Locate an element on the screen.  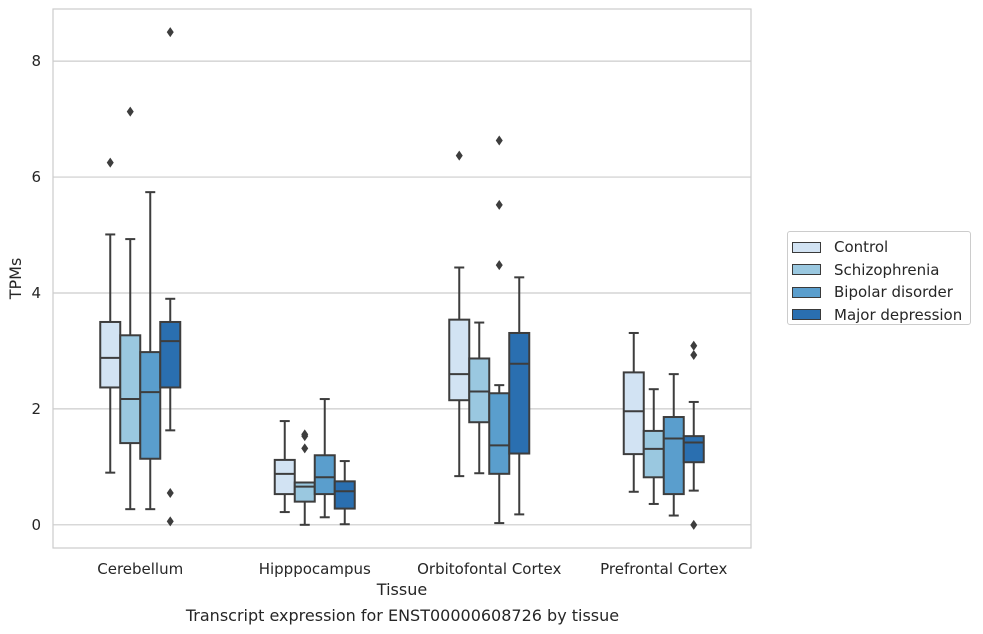
legend-label: Schizophrenia is located at coordinates (887, 269).